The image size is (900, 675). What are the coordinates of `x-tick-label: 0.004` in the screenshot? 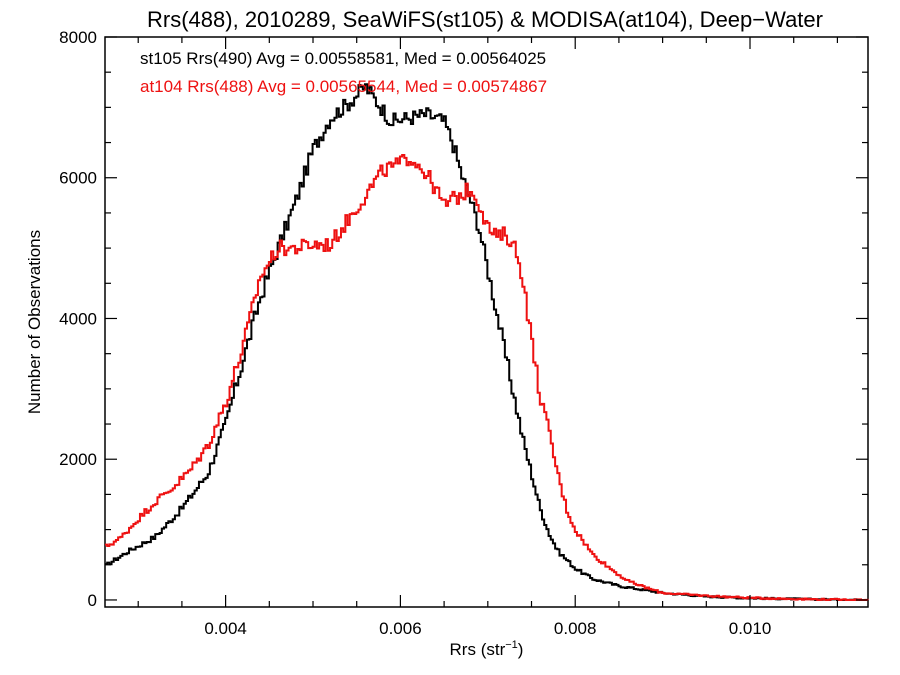 It's located at (225, 628).